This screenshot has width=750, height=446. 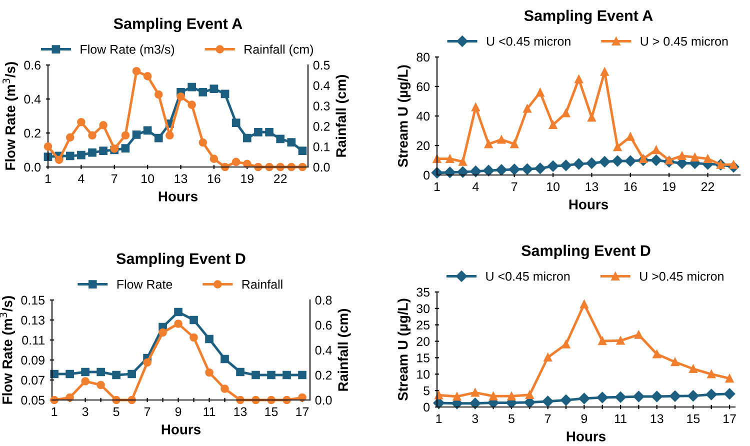 I want to click on chart-title: Sampling Event D, so click(x=181, y=260).